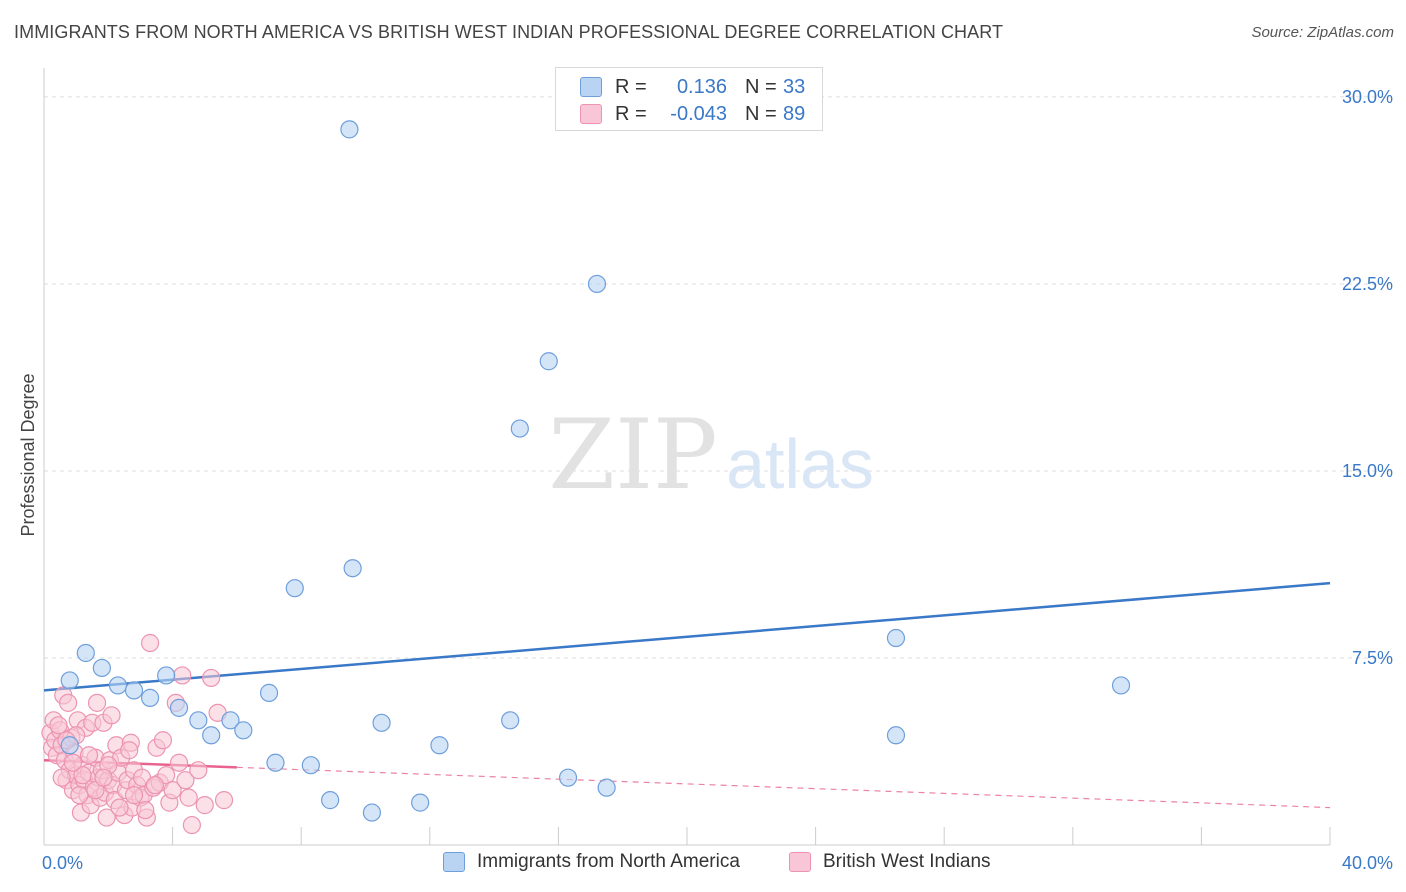 Image resolution: width=1406 pixels, height=892 pixels. I want to click on legend-item-immigrants-north-america: Immigrants from North America, so click(591, 862).